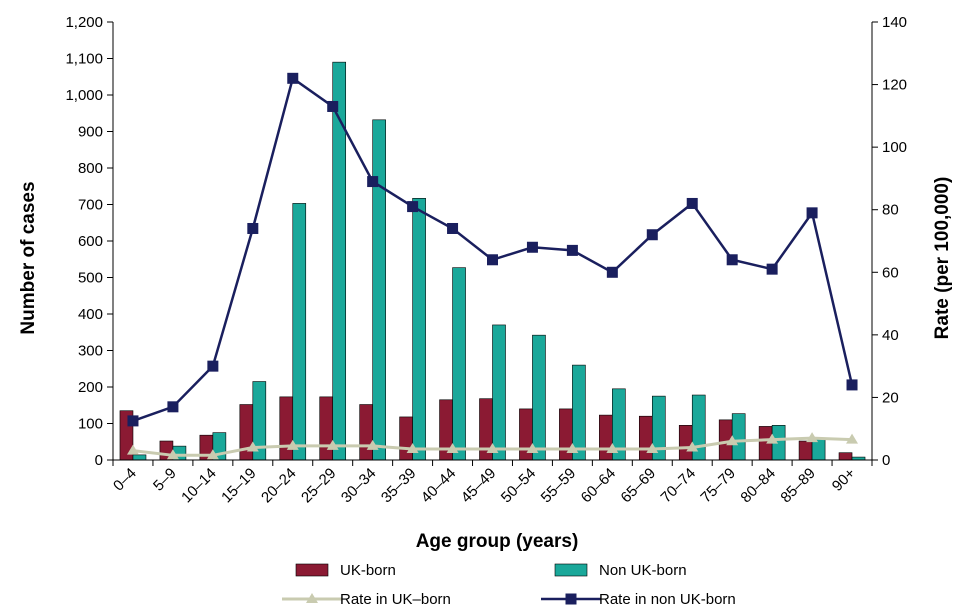  I want to click on y-tick-label-11: 1,100, so click(84, 59).